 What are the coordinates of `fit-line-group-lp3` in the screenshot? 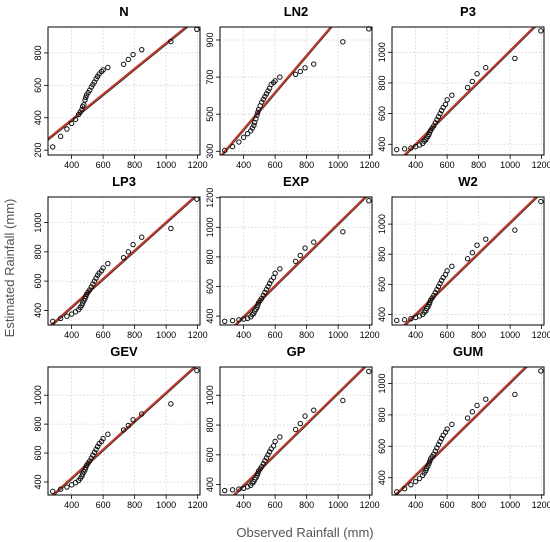 It's located at (123, 261).